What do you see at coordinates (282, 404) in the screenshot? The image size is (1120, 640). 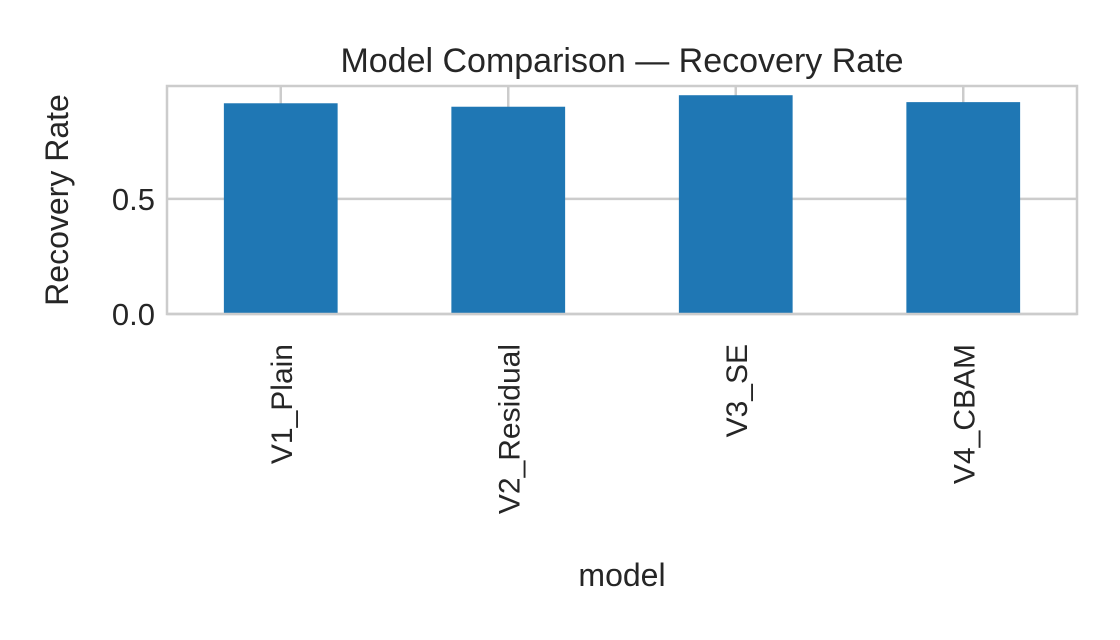 I see `x-tick-label: V1_Plain` at bounding box center [282, 404].